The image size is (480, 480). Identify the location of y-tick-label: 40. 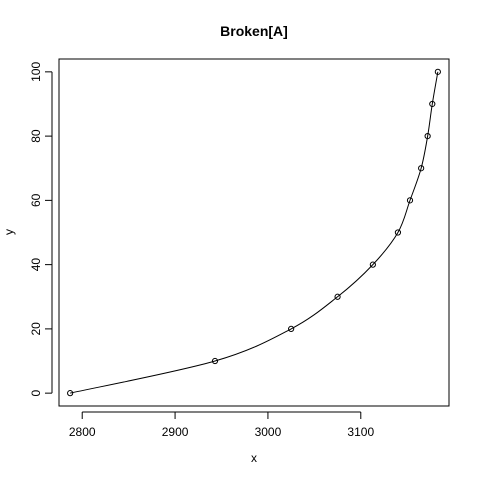
(36, 265).